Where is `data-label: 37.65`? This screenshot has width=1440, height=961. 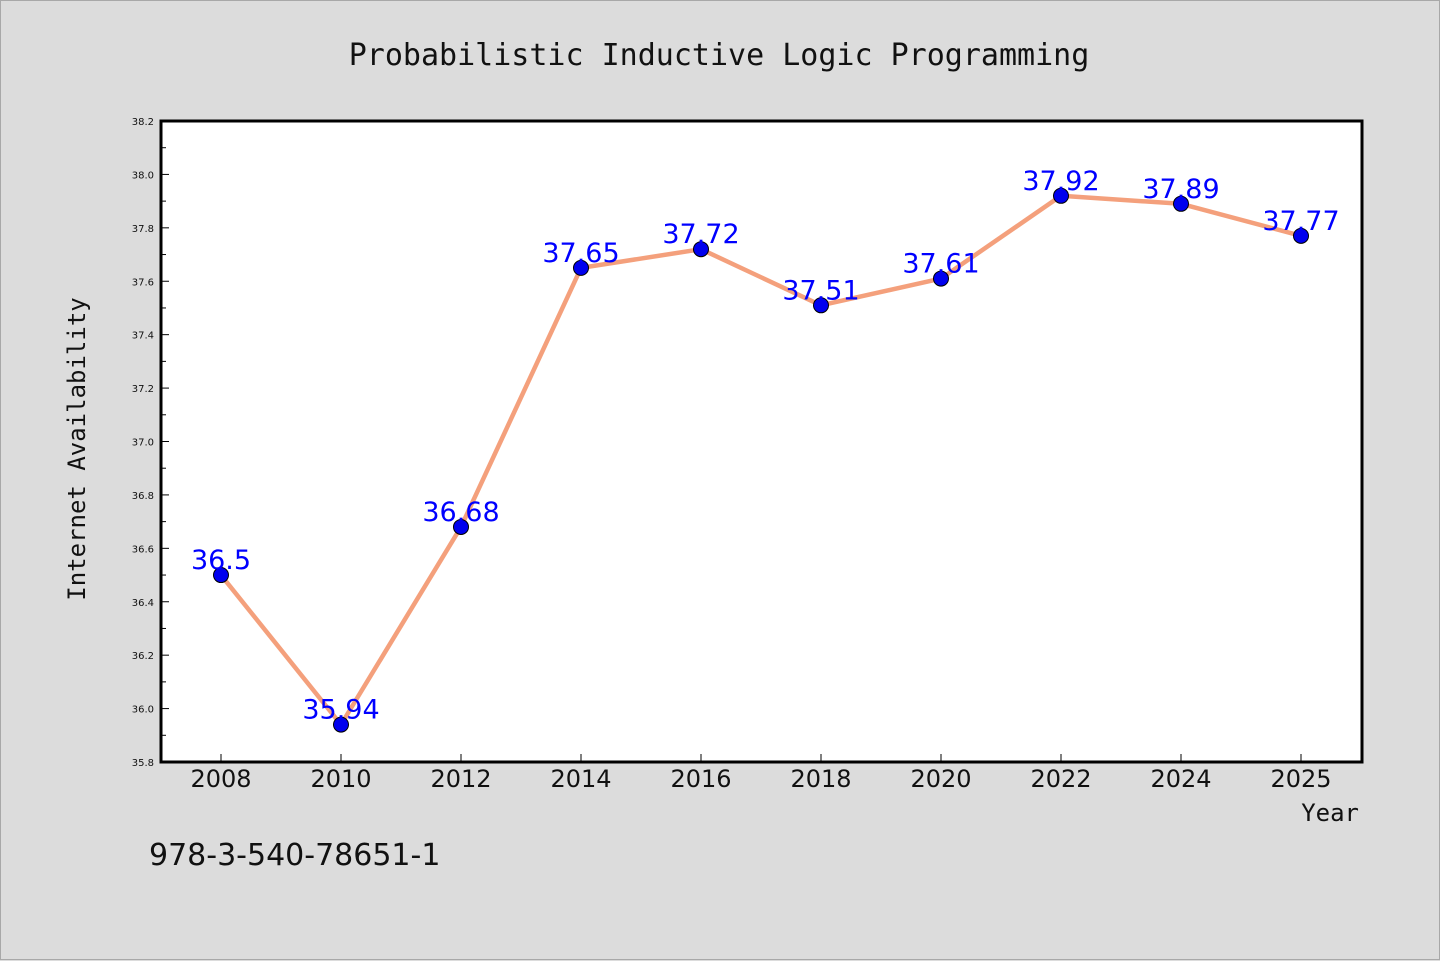 data-label: 37.65 is located at coordinates (580, 253).